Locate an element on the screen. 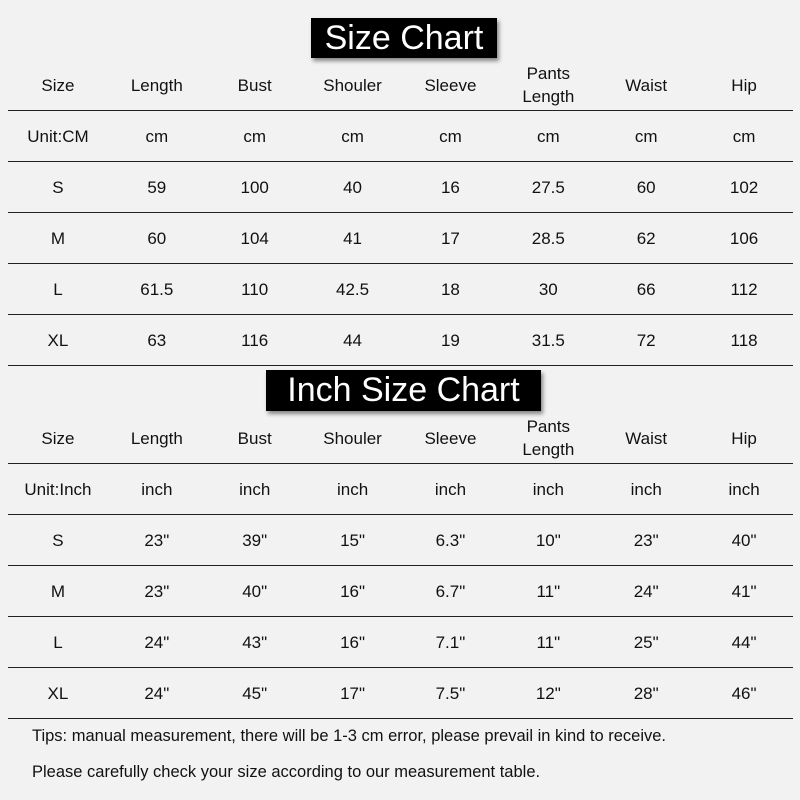 This screenshot has height=800, width=800. table-cell: 62 is located at coordinates (646, 238).